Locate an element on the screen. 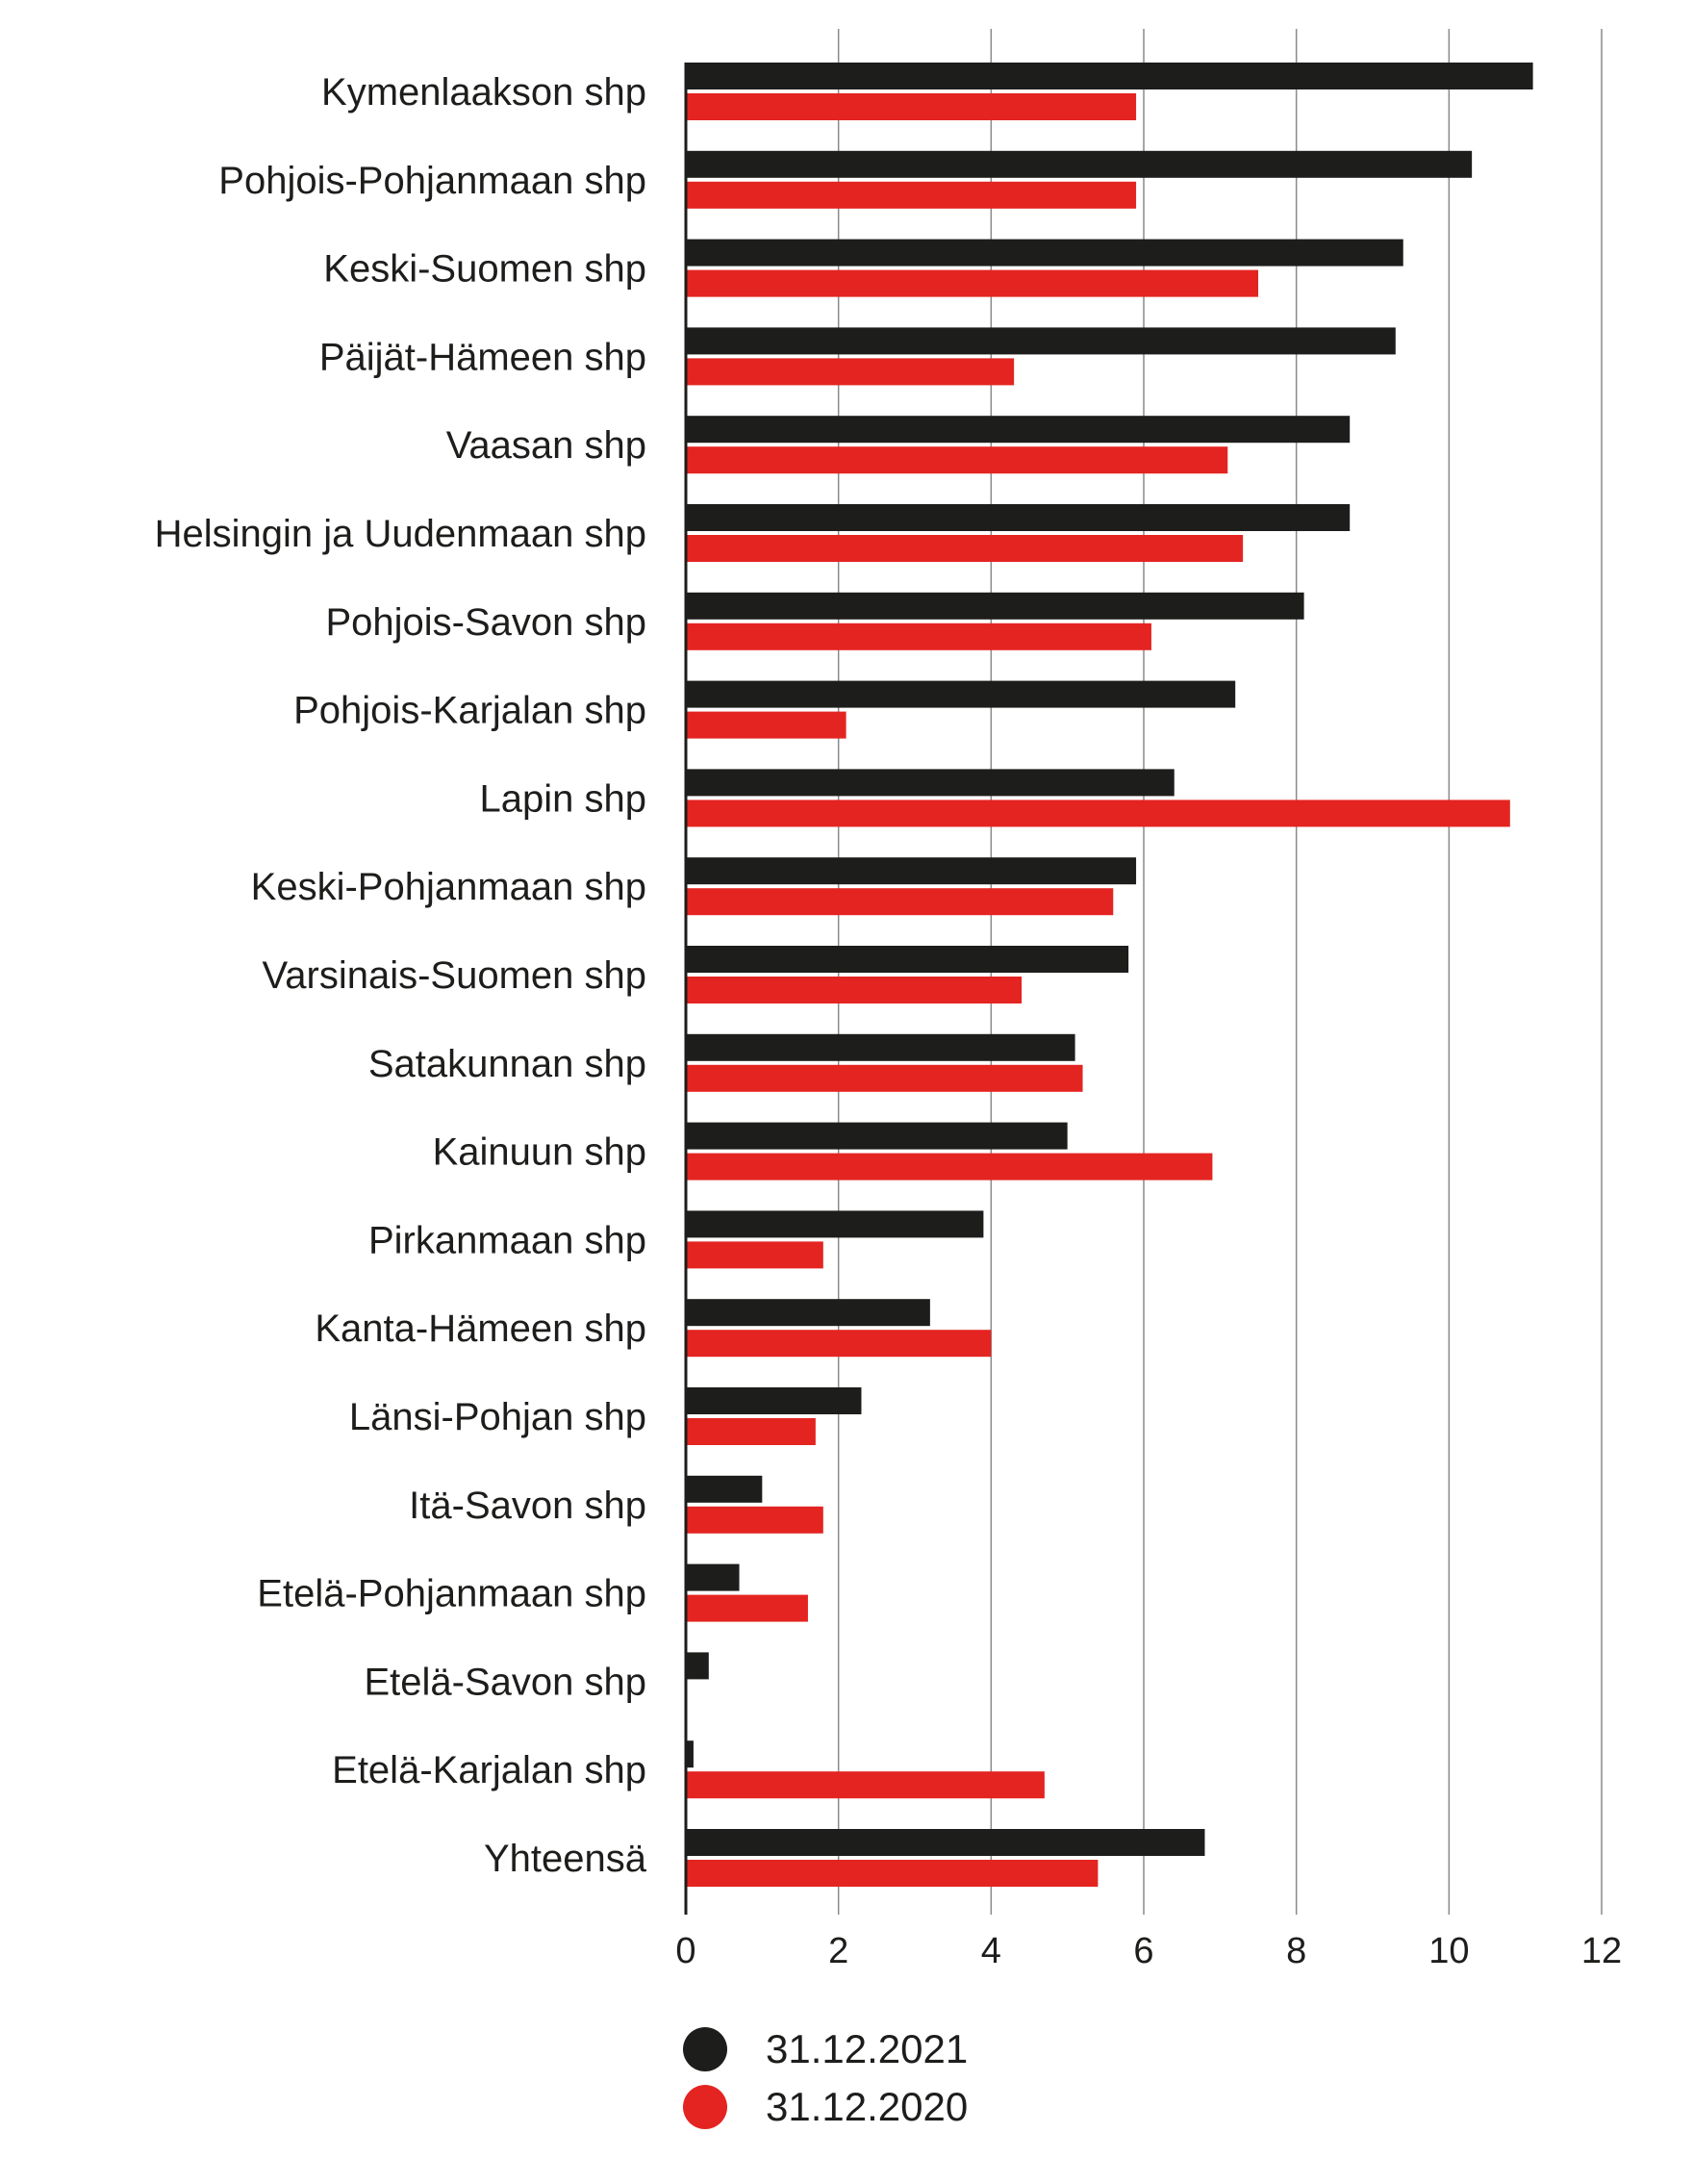  legend-swatch-2020 is located at coordinates (705, 2107).